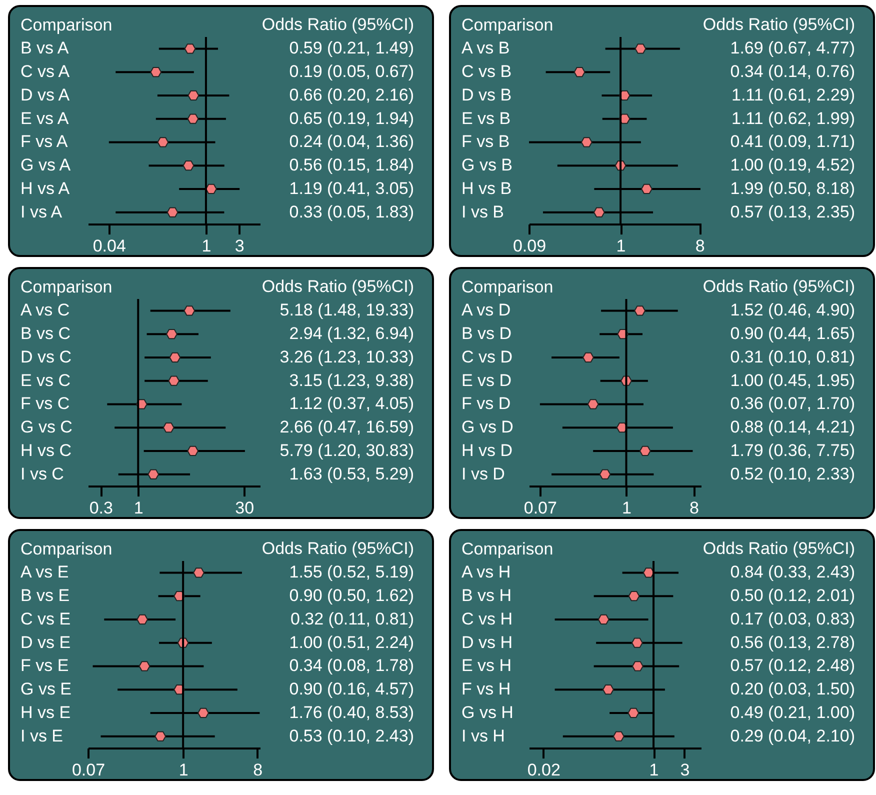 The width and height of the screenshot is (876, 795). What do you see at coordinates (792, 642) in the screenshot?
I see `data-label: 0.56 (0.13, 2.78)` at bounding box center [792, 642].